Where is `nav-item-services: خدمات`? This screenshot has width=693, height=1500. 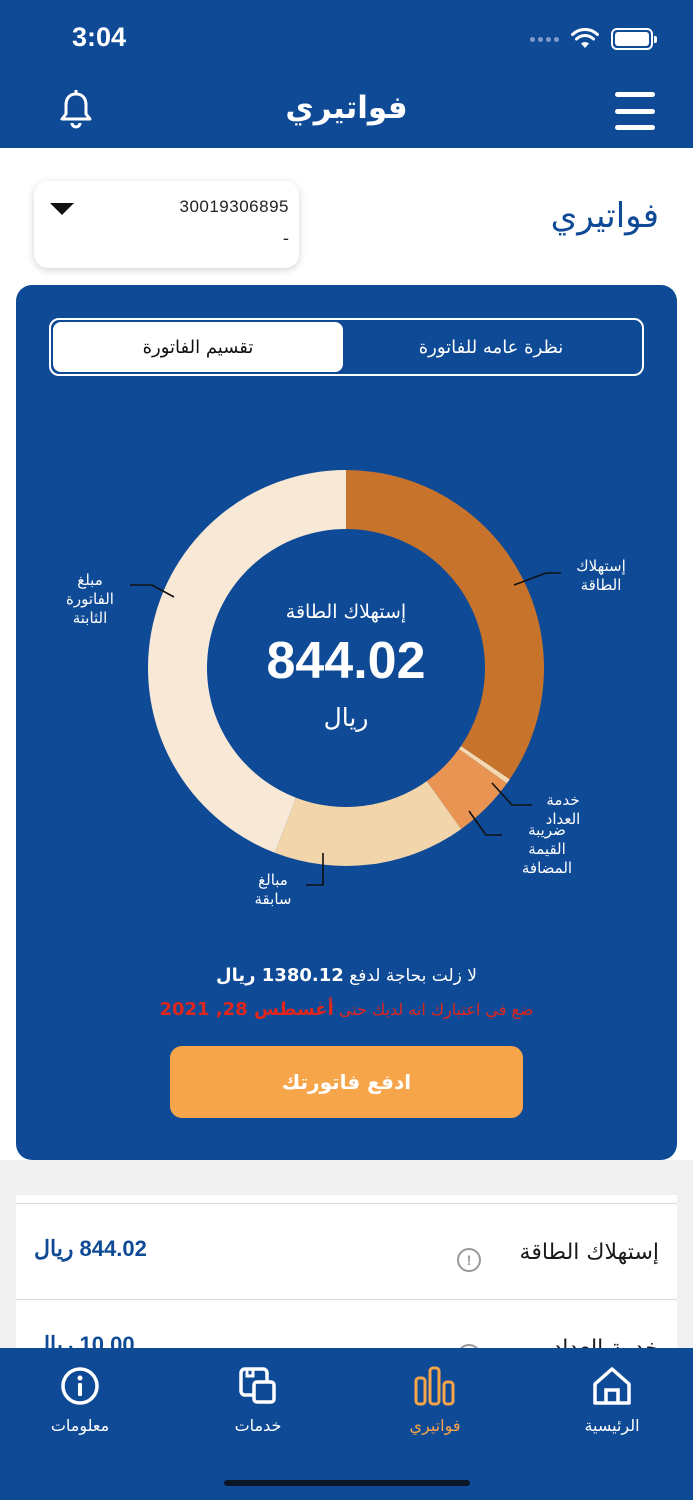
nav-item-services: خدمات is located at coordinates (258, 1399).